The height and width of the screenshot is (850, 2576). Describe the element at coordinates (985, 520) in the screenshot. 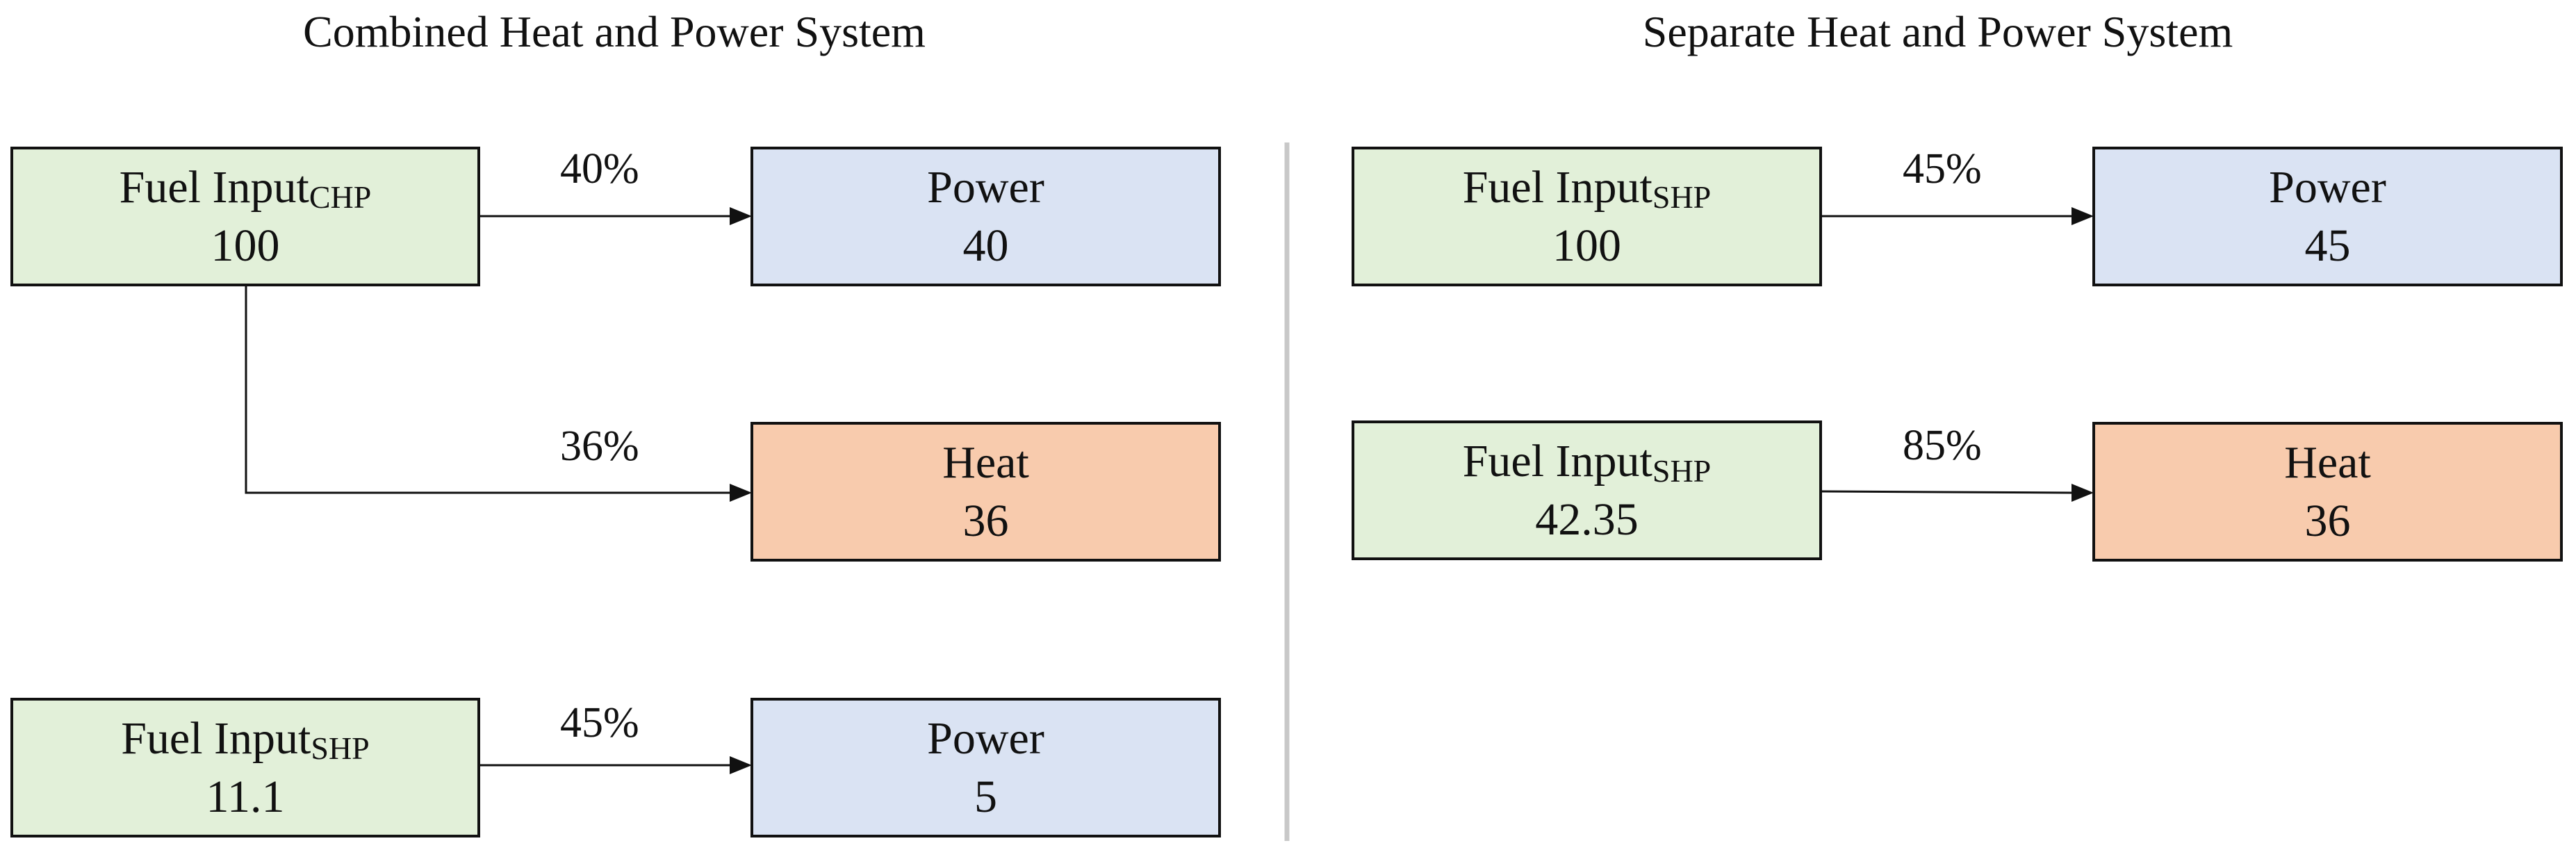

I see `chp-heat-value: 36` at that location.